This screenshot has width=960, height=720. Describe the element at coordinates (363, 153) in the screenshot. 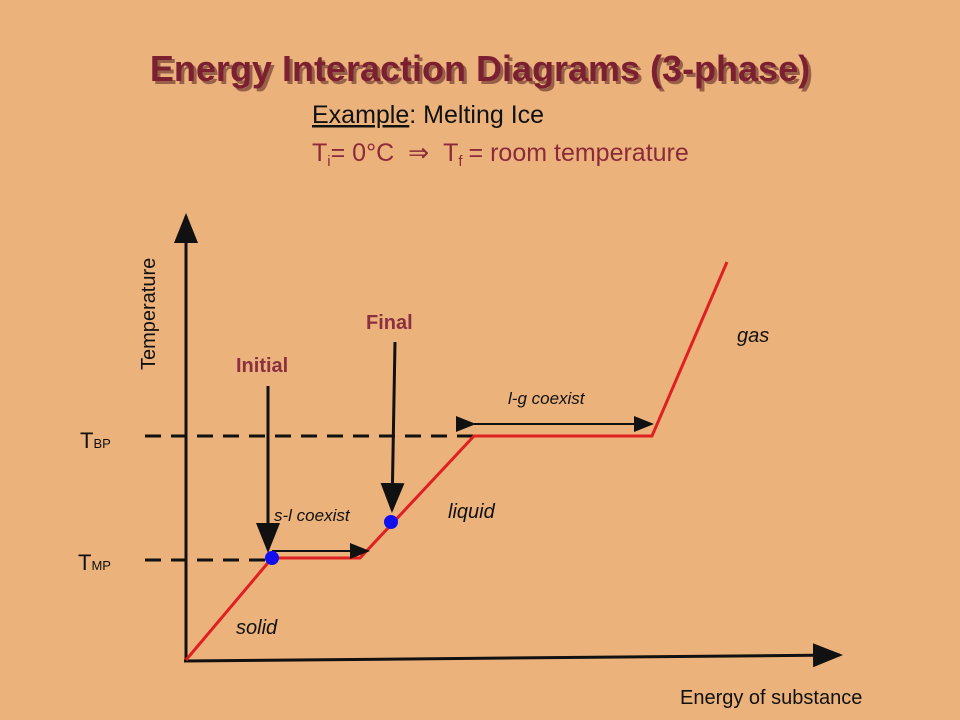

I see `eq: = 0°C` at that location.